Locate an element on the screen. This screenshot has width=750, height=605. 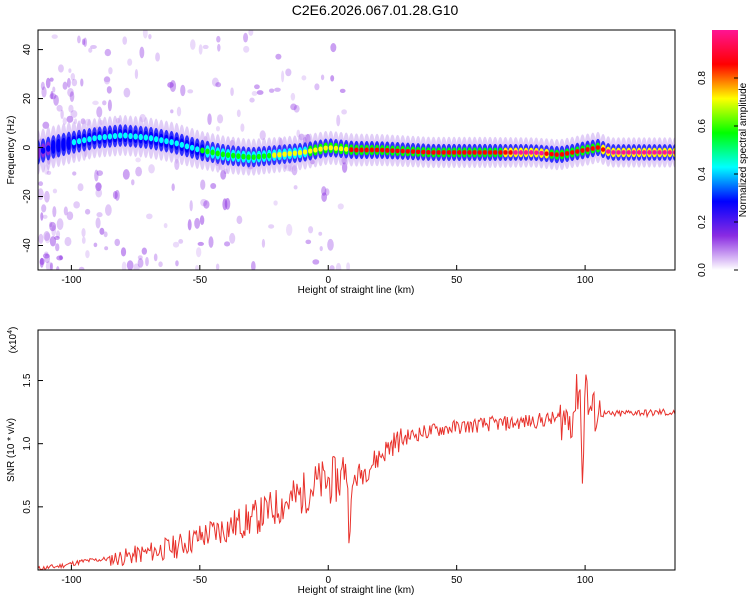
colorbar-label: Normalized spectral amplitude is located at coordinates (743, 149).